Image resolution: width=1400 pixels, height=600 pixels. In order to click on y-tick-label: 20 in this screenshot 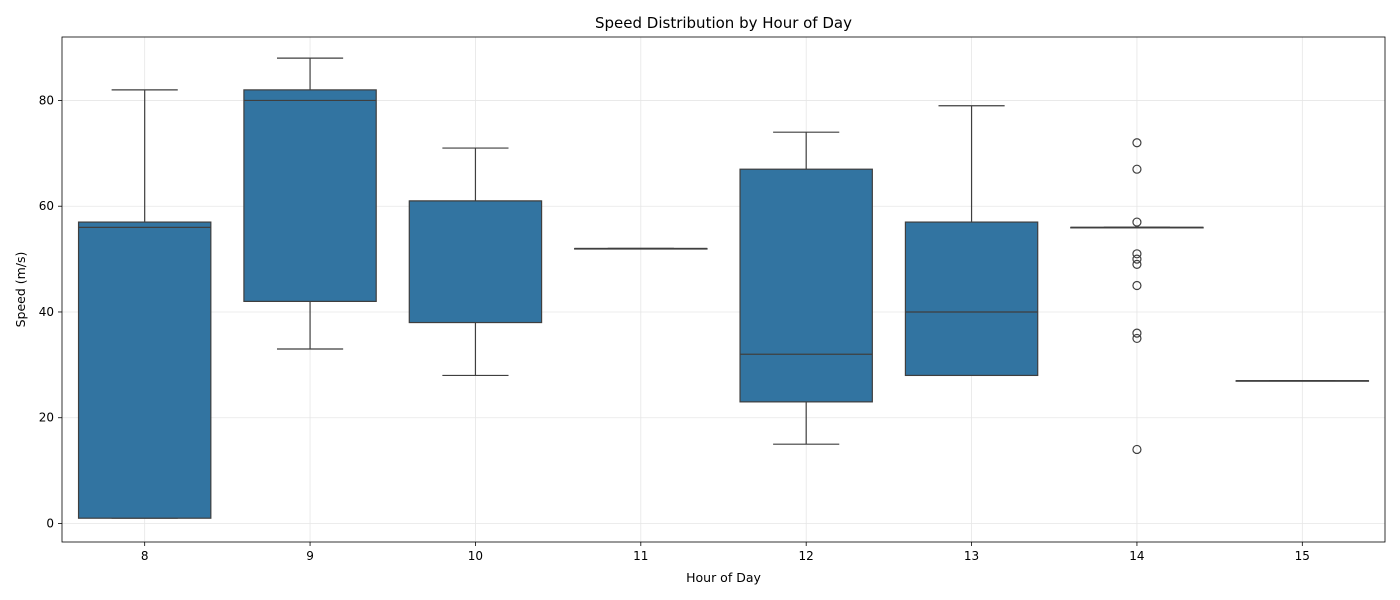, I will do `click(46, 418)`.